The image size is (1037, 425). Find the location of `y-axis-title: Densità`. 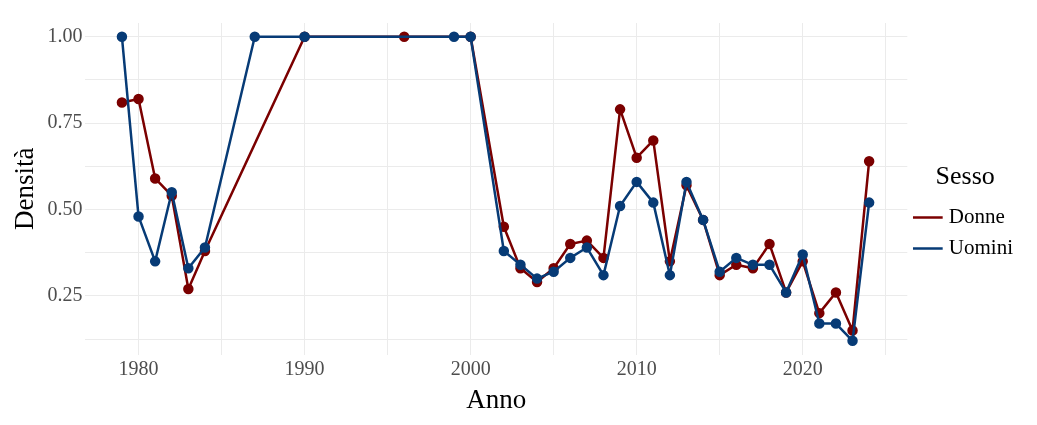

y-axis-title: Densità is located at coordinates (24, 189).